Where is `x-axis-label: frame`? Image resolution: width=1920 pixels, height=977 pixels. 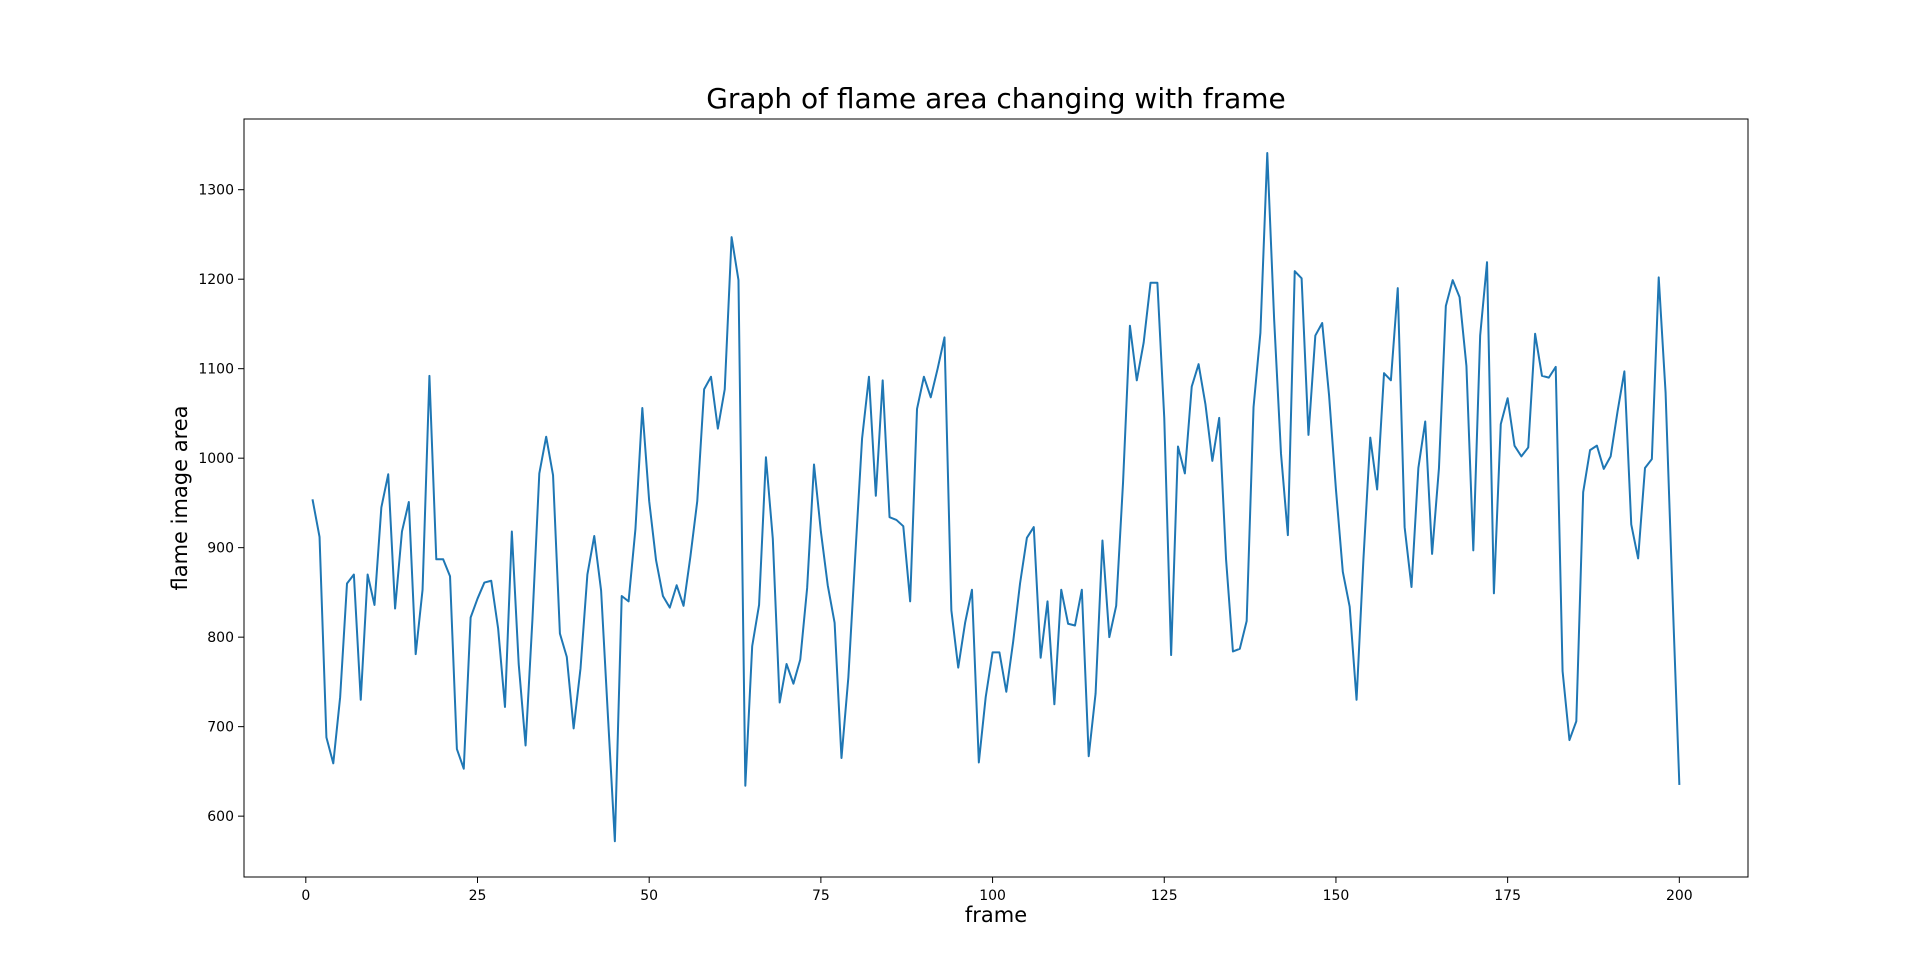
x-axis-label: frame is located at coordinates (996, 915).